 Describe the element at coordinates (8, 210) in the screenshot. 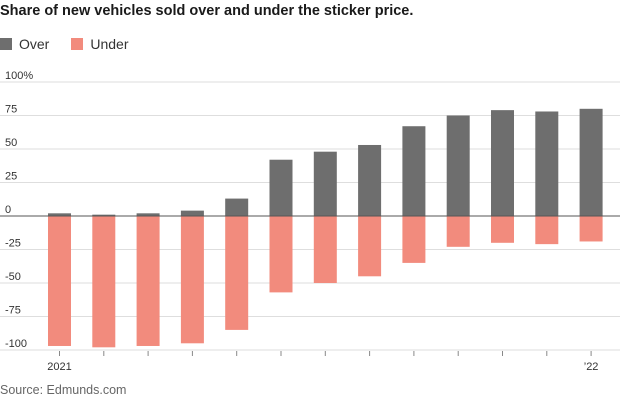

I see `y-tick-label: 0` at that location.